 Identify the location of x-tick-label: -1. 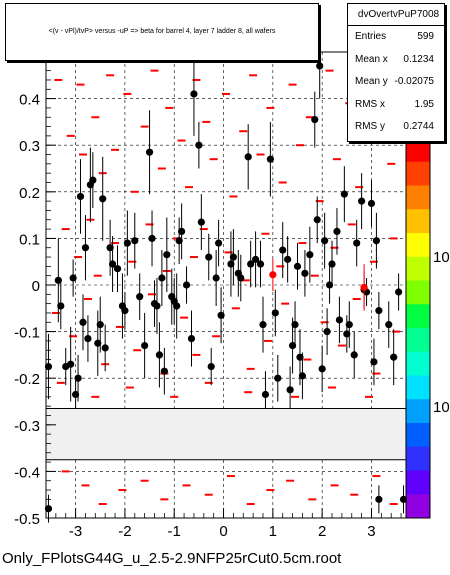
(174, 531).